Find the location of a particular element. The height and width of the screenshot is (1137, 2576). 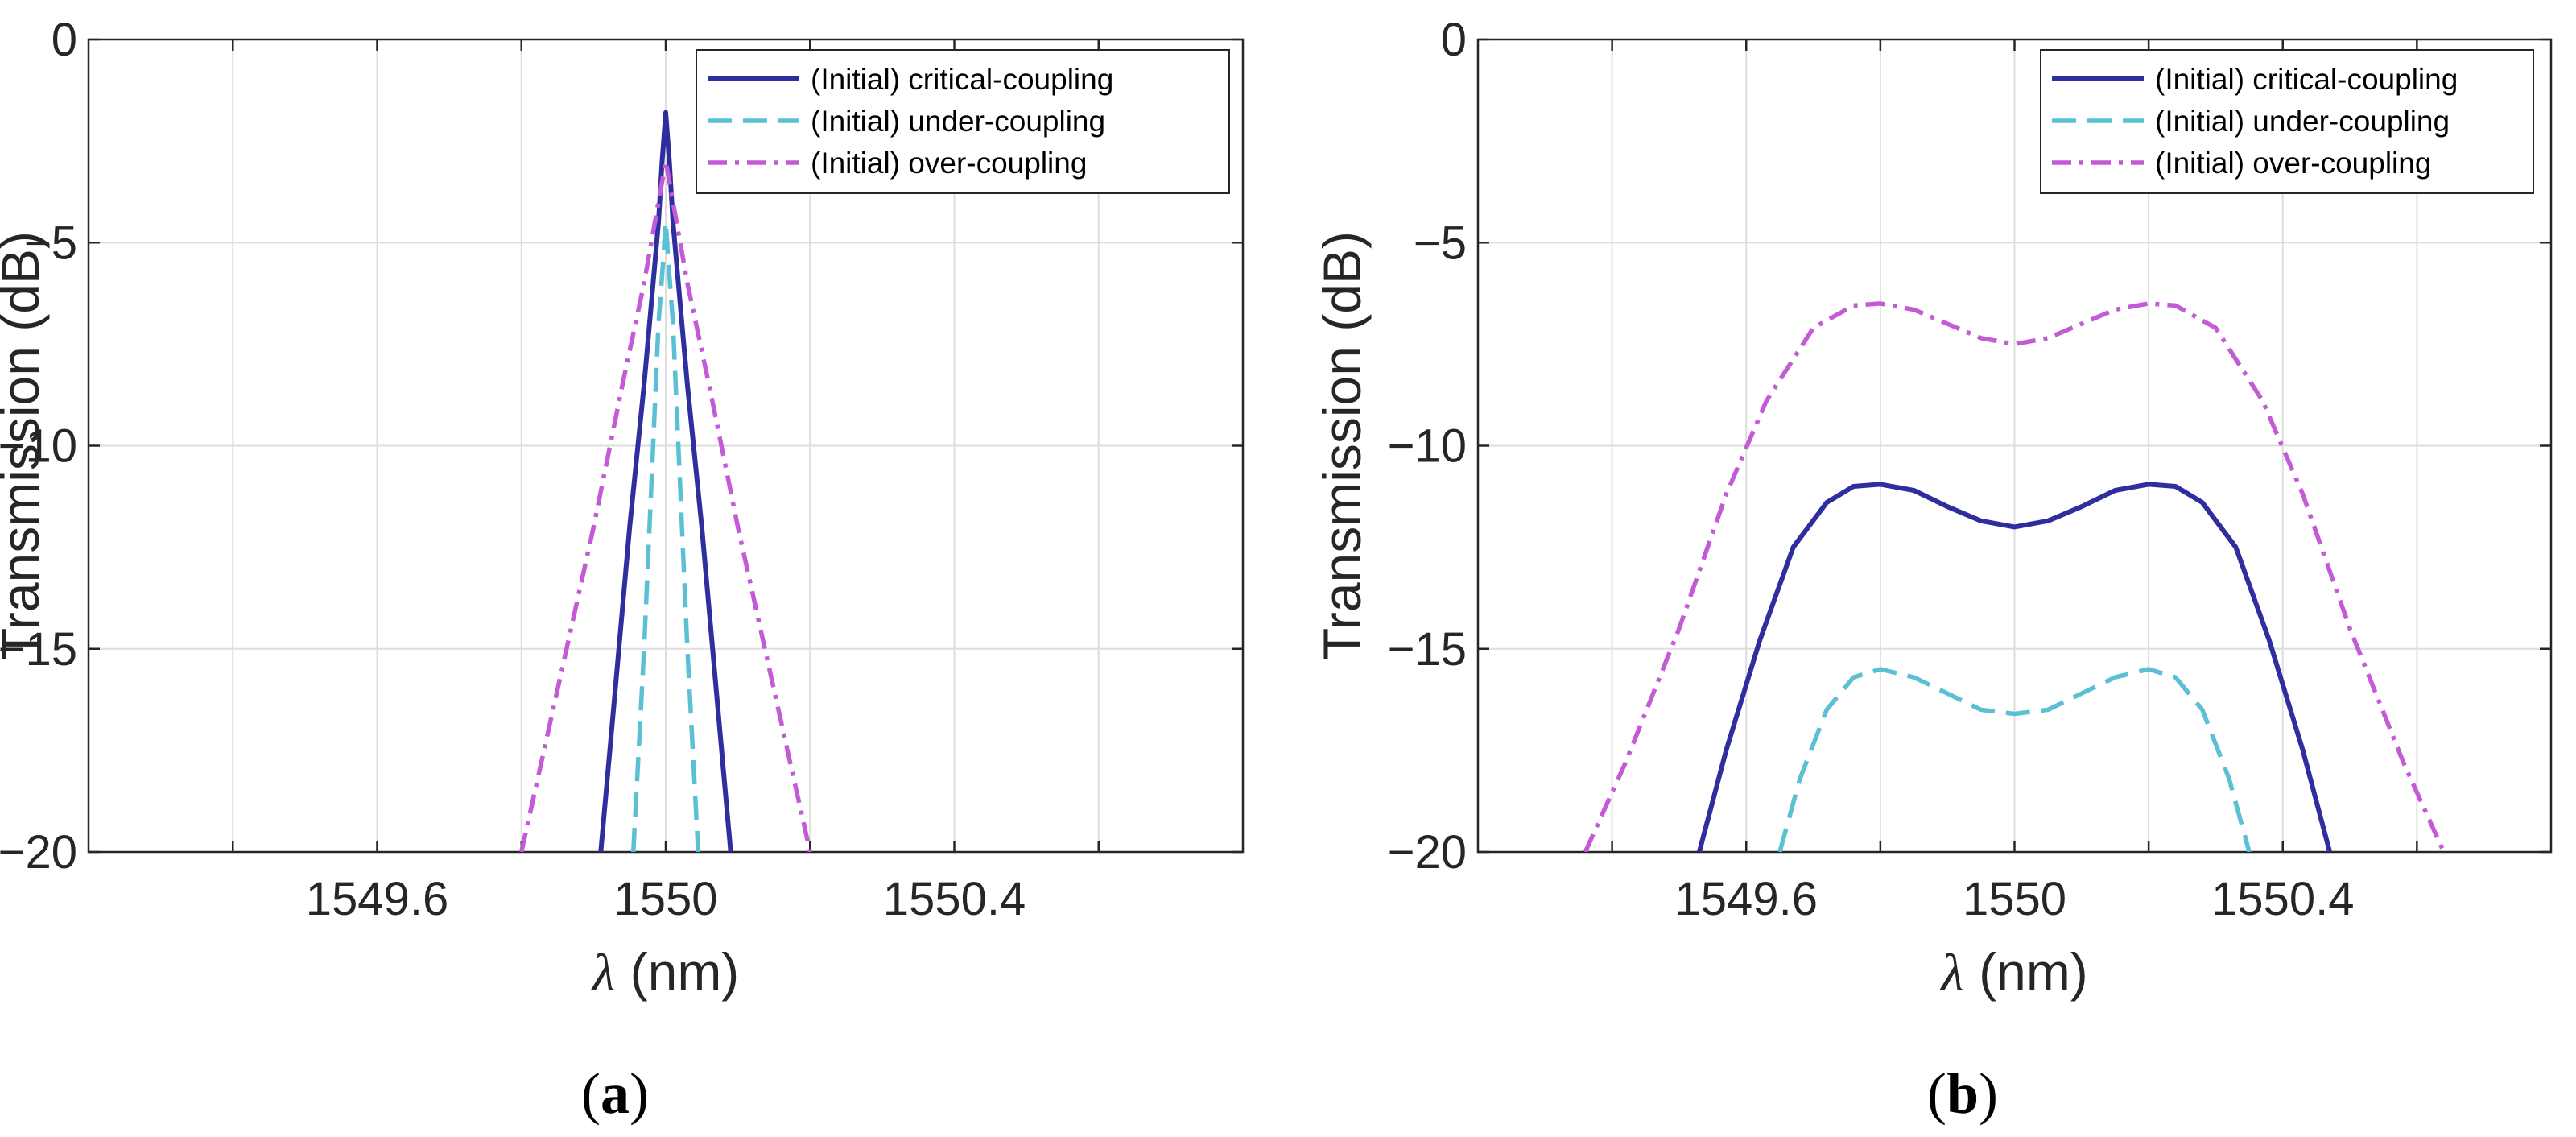

a-x-axis-label-unit: (nm) is located at coordinates (677, 972).